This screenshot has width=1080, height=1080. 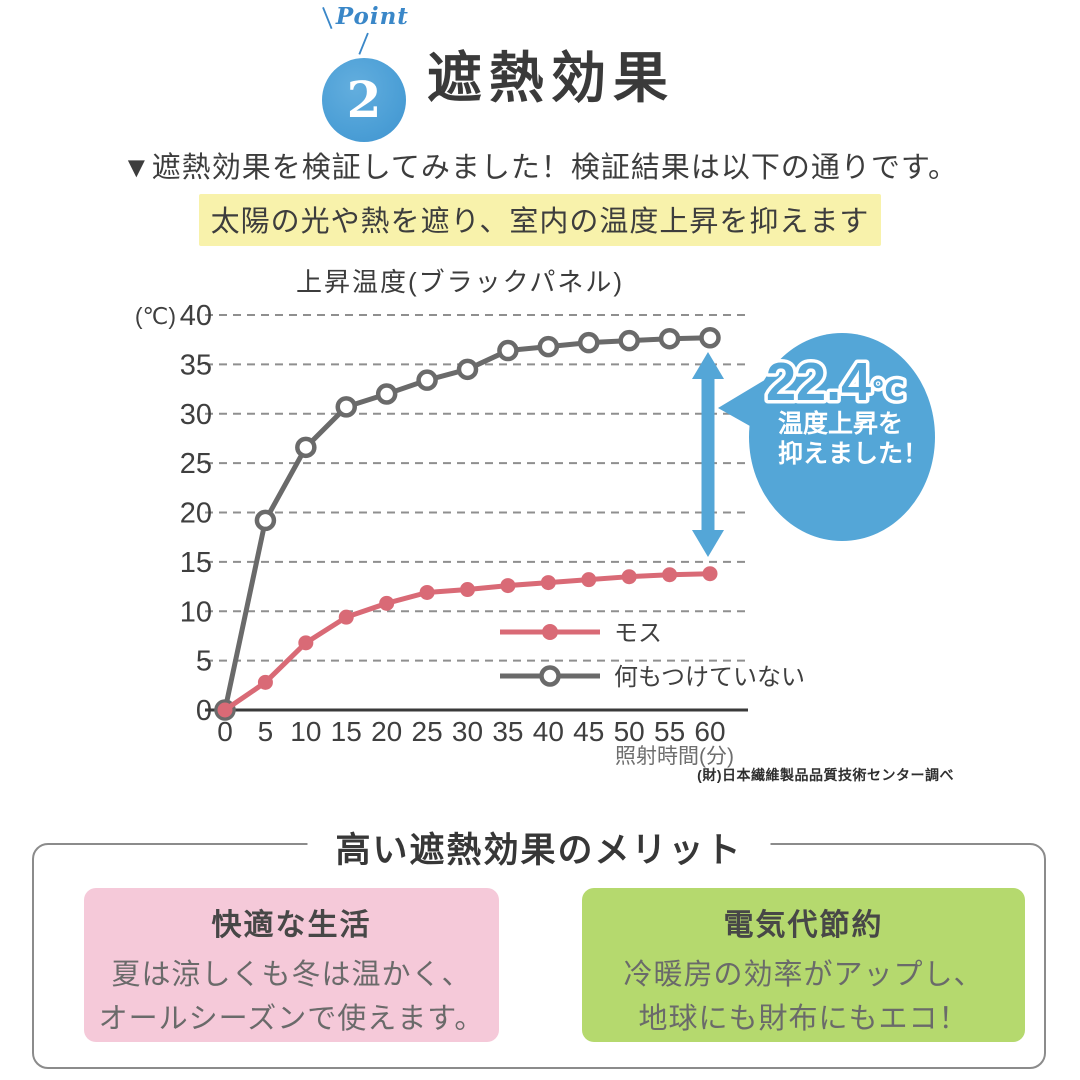 What do you see at coordinates (204, 662) in the screenshot?
I see `y-tick-label: 5` at bounding box center [204, 662].